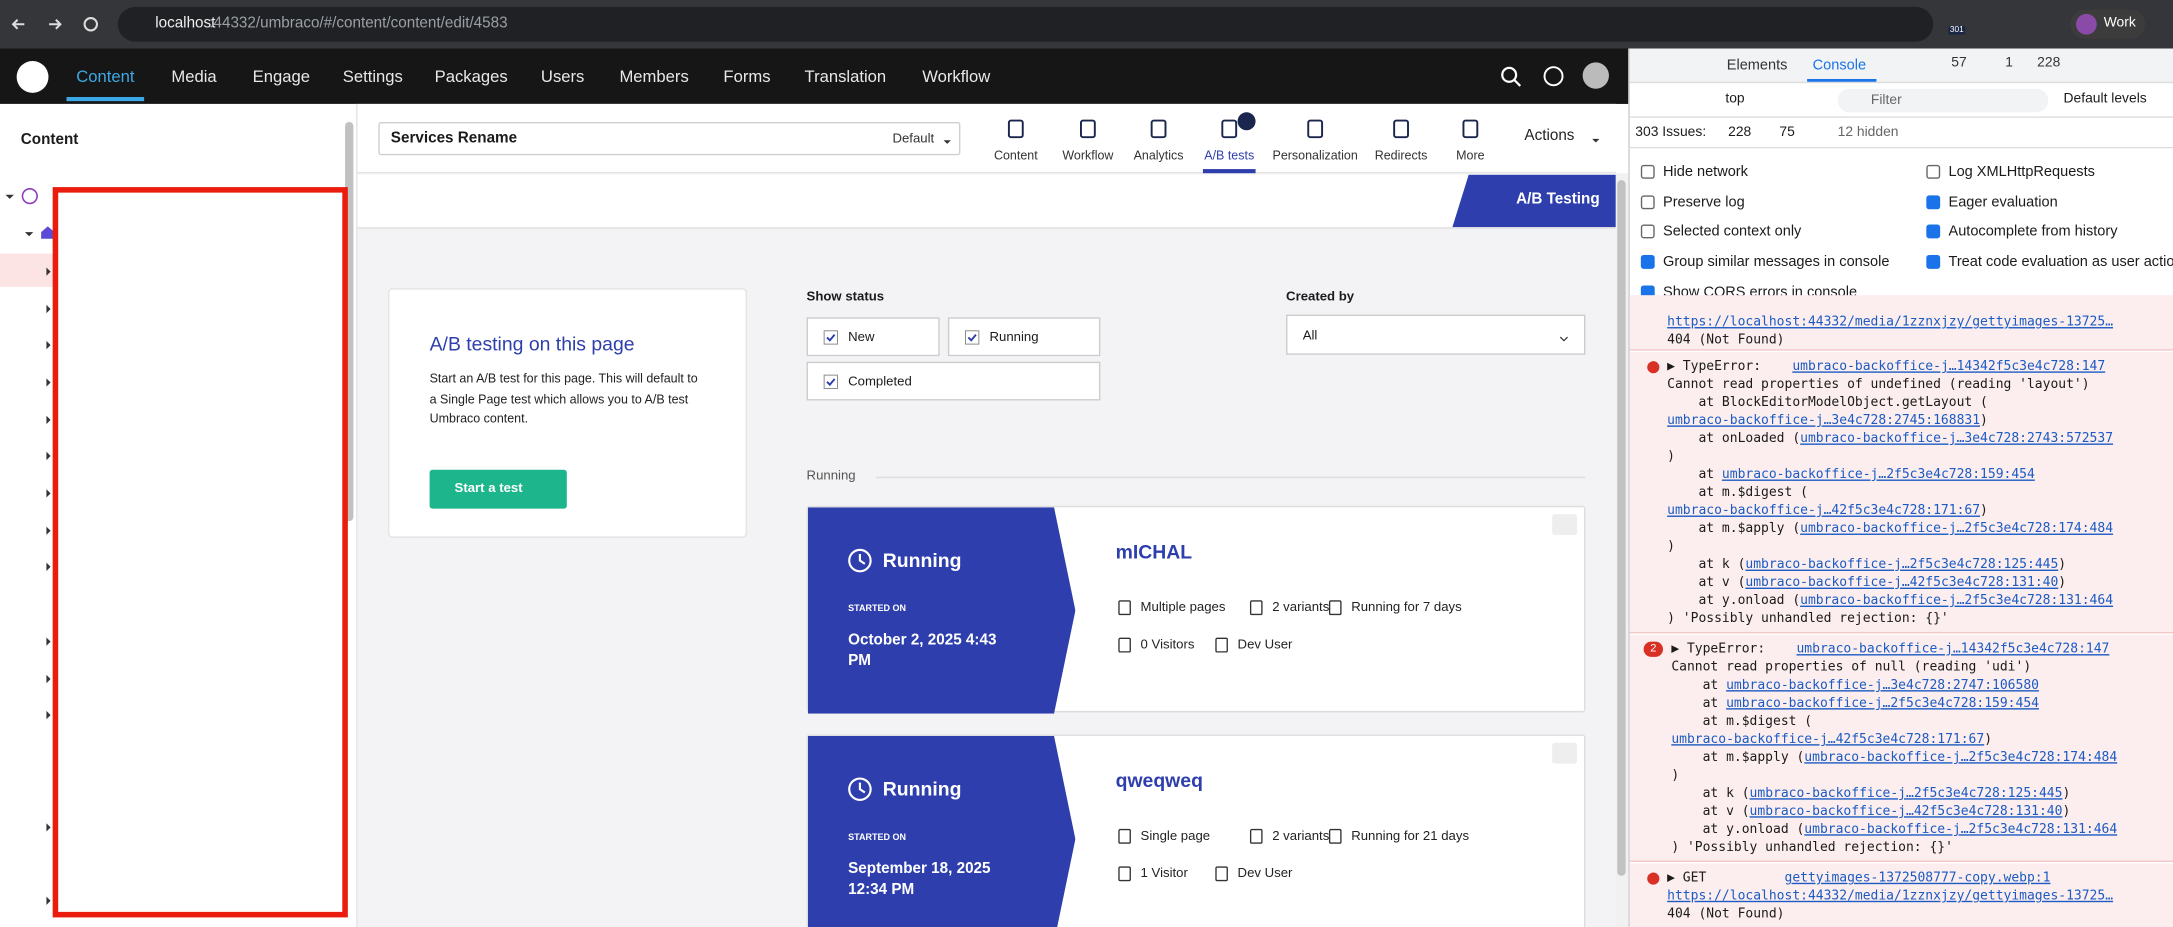 This screenshot has width=2173, height=927. Describe the element at coordinates (1595, 75) in the screenshot. I see `user-avatar` at that location.